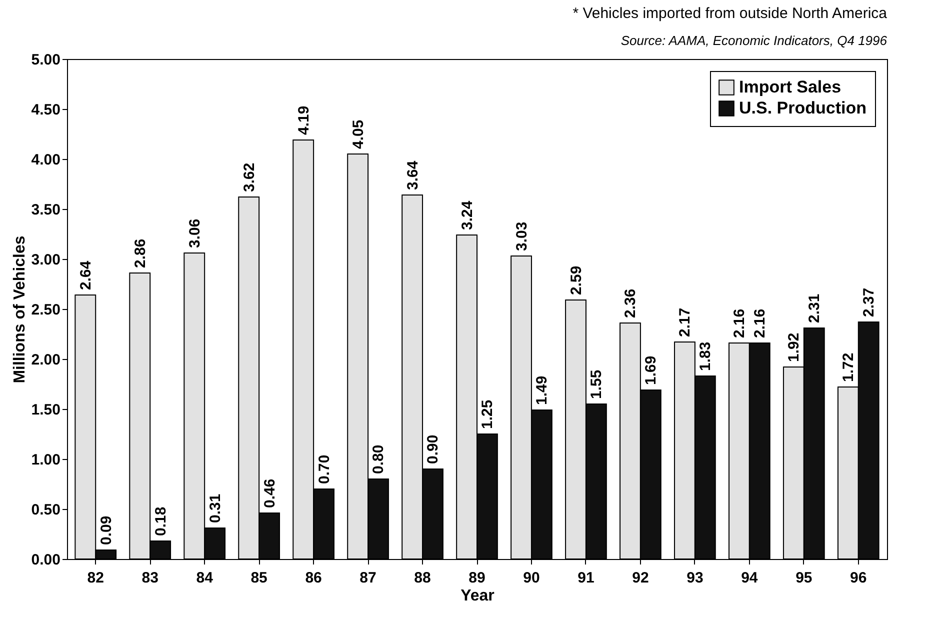 The height and width of the screenshot is (641, 931). What do you see at coordinates (422, 578) in the screenshot?
I see `x-tick-label: 88` at bounding box center [422, 578].